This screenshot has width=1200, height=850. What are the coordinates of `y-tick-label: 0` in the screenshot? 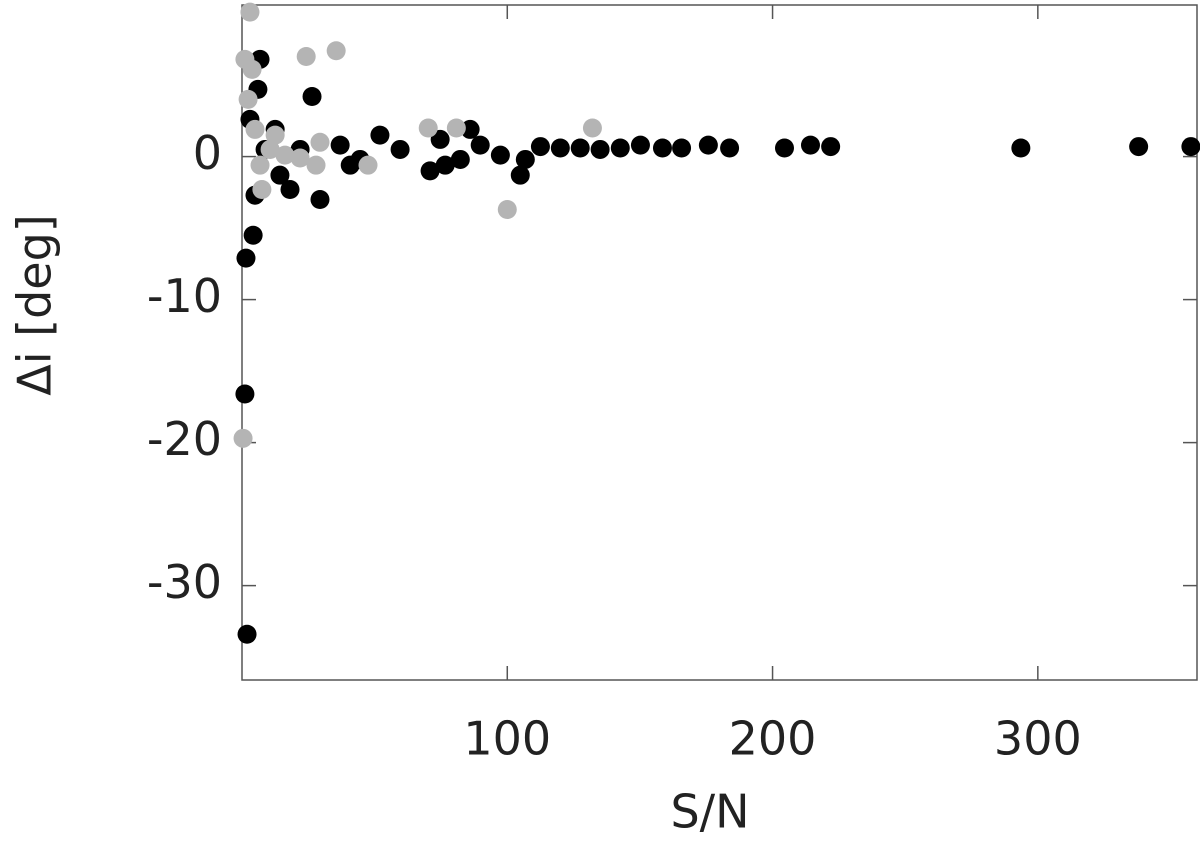 It's located at (207, 153).